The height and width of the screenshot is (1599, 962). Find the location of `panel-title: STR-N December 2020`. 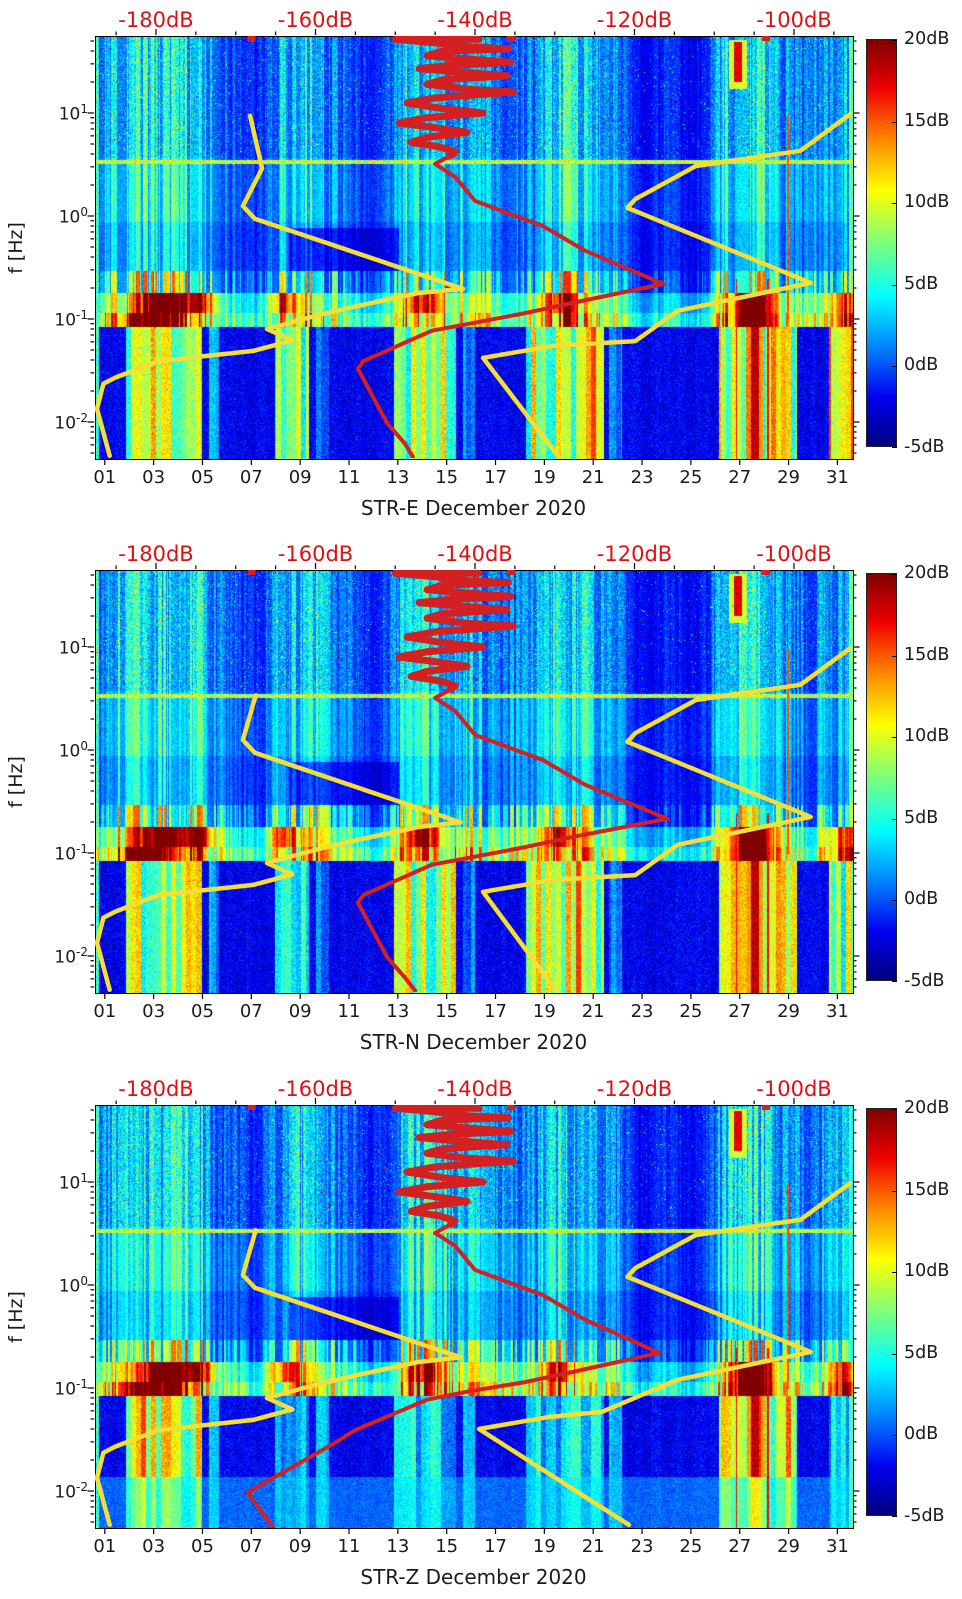

panel-title: STR-N December 2020 is located at coordinates (473, 1042).